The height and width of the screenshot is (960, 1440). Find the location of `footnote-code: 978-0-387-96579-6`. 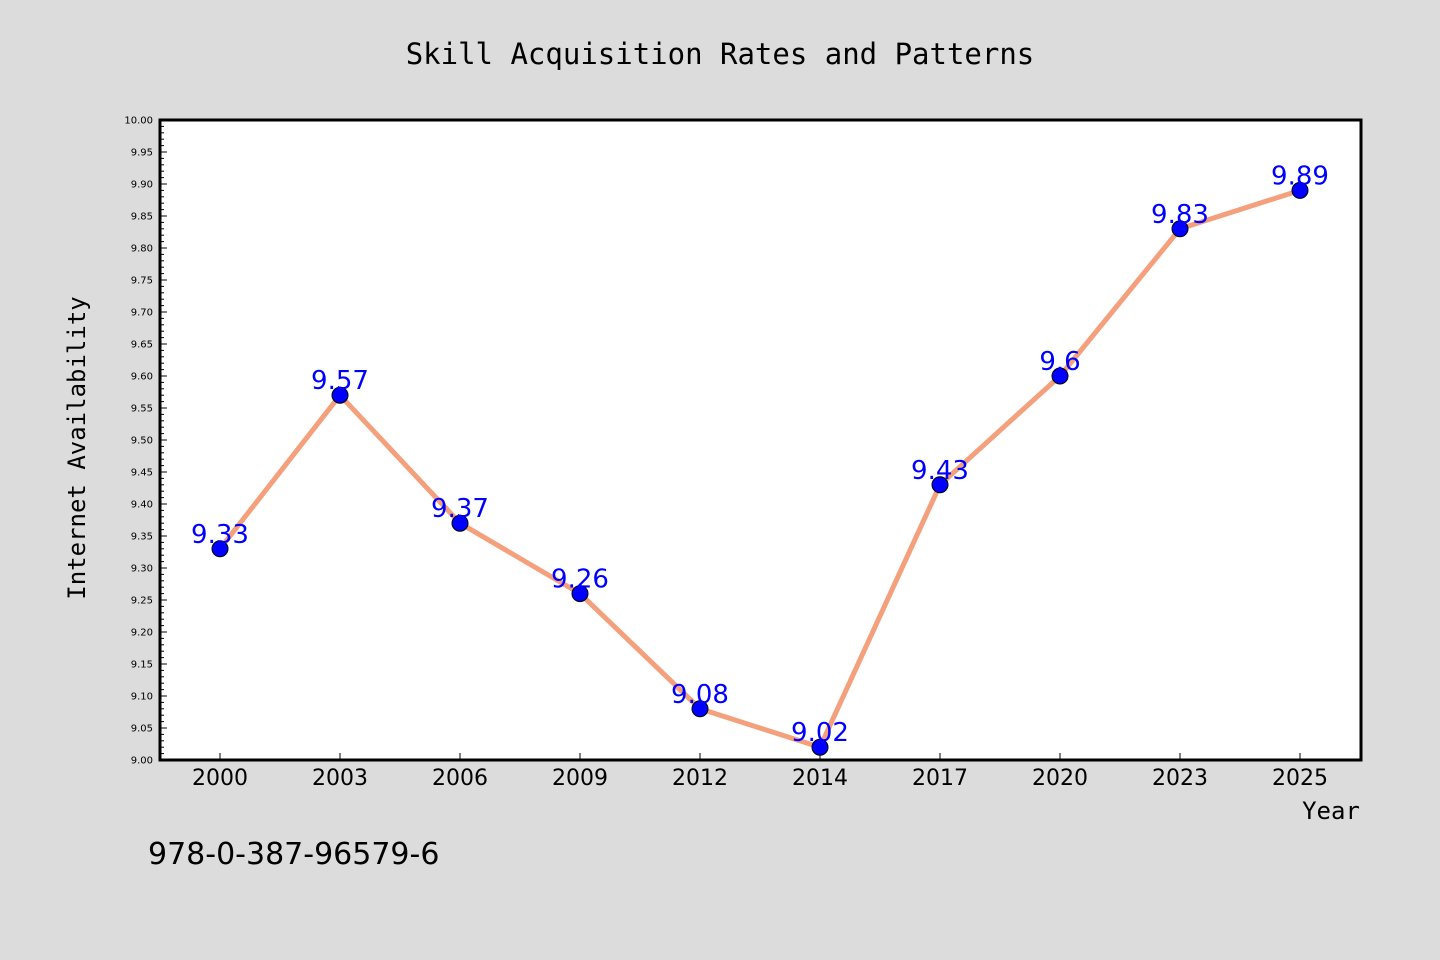

footnote-code: 978-0-387-96579-6 is located at coordinates (293, 854).